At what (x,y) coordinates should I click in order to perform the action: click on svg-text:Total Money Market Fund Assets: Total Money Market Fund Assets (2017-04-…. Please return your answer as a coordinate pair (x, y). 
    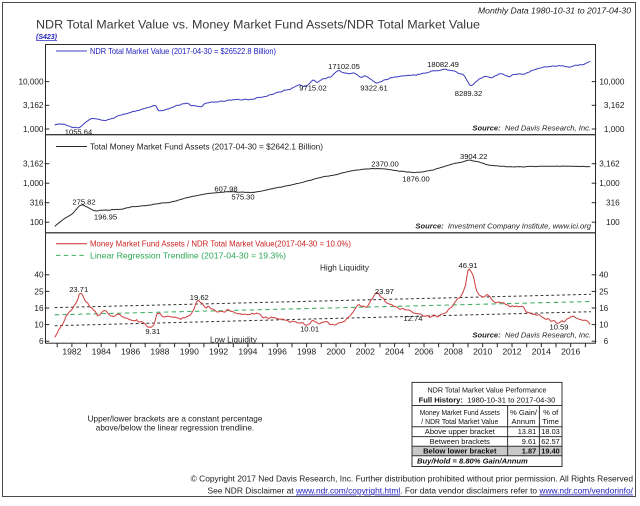
    Looking at the image, I should click on (206, 147).